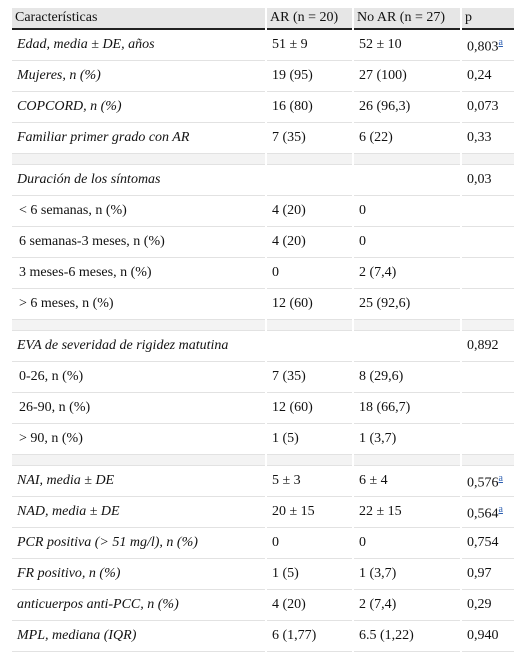 The image size is (526, 657). I want to click on noar-cell: 26 (96,3), so click(407, 107).